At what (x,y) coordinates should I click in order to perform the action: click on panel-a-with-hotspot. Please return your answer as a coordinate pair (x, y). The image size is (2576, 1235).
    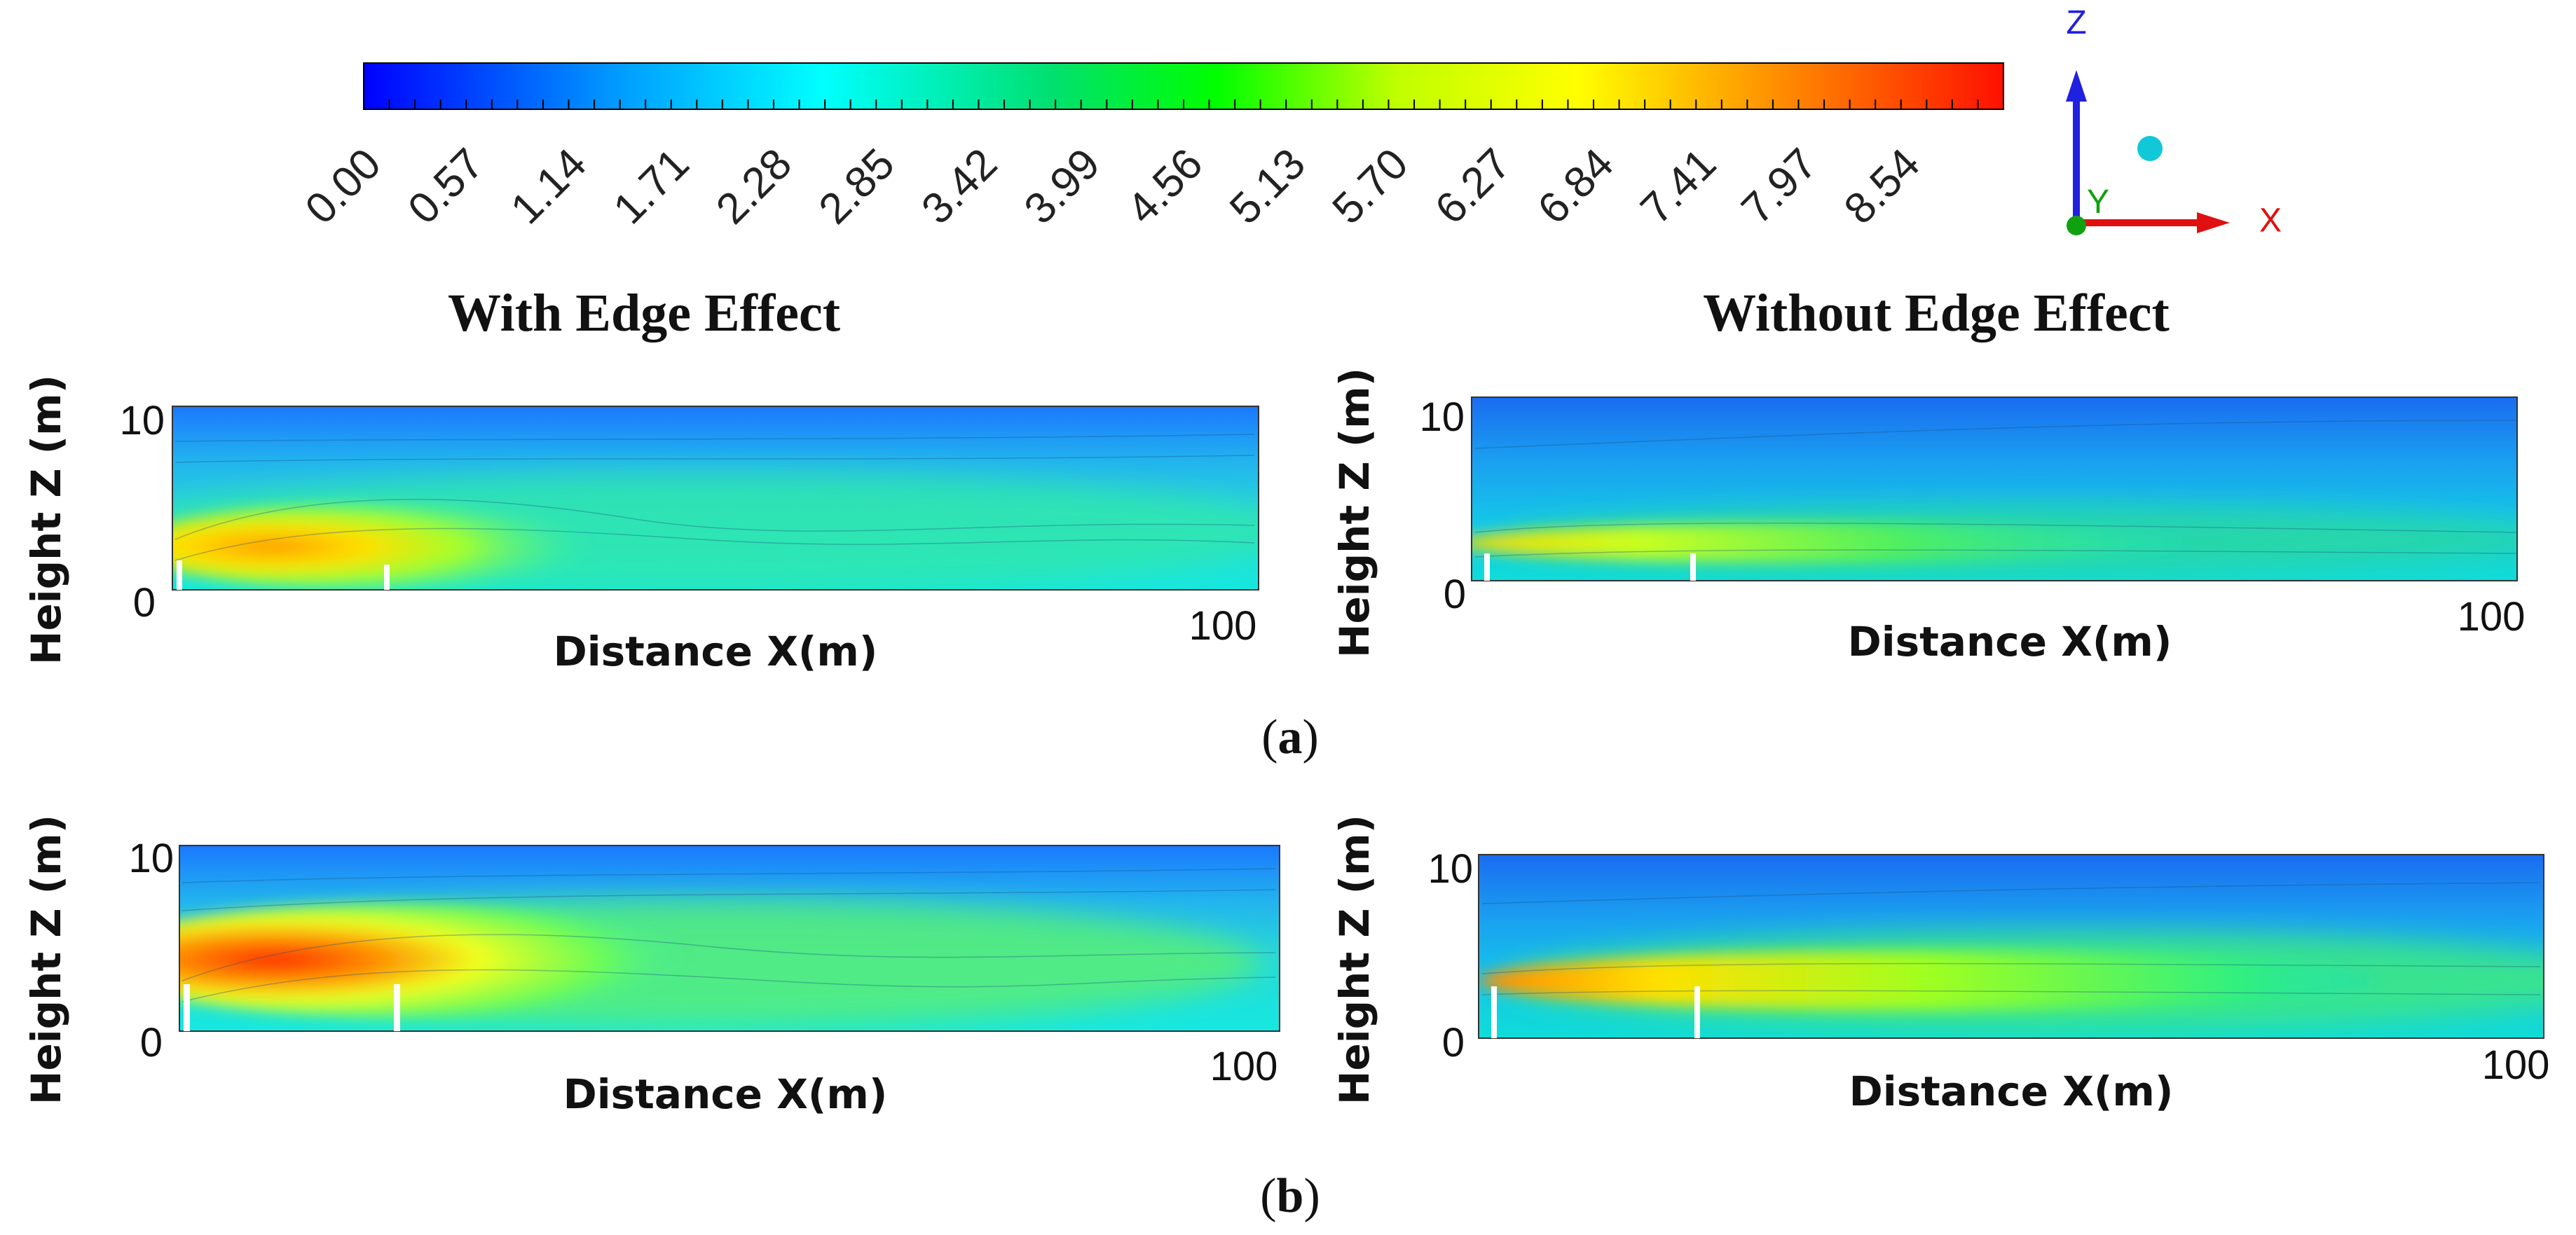
    Looking at the image, I should click on (384, 546).